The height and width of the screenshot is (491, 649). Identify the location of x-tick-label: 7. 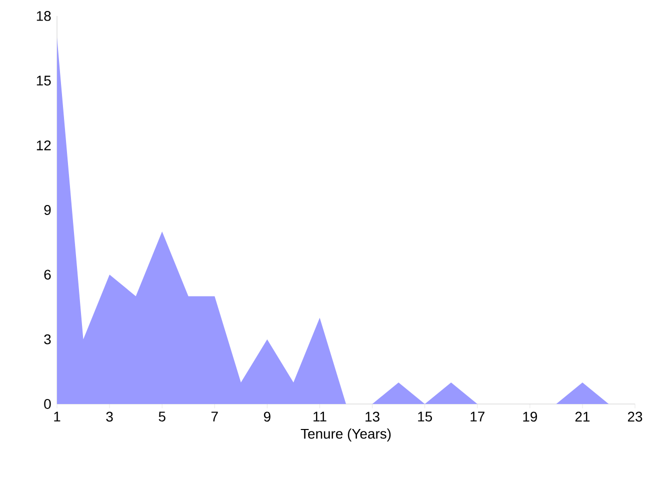
(214, 417).